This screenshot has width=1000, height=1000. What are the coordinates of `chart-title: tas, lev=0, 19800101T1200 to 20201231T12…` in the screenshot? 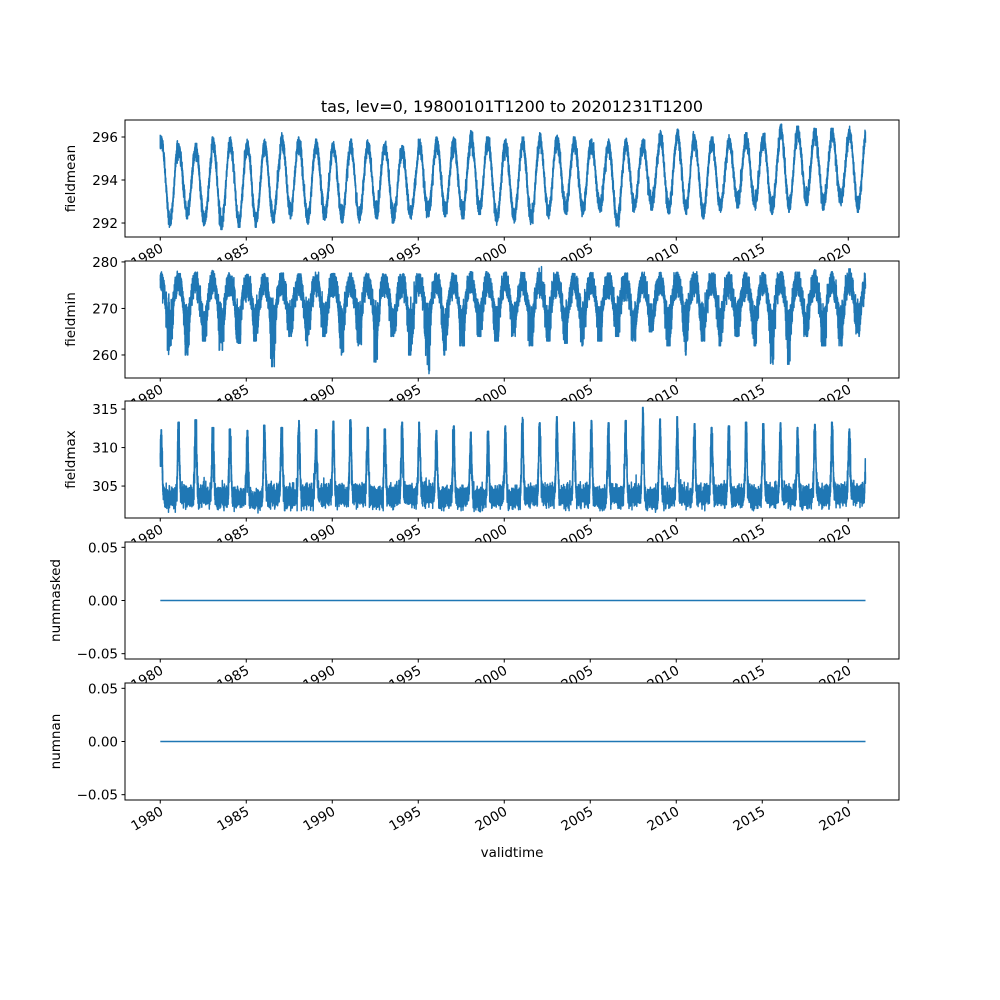 It's located at (512, 106).